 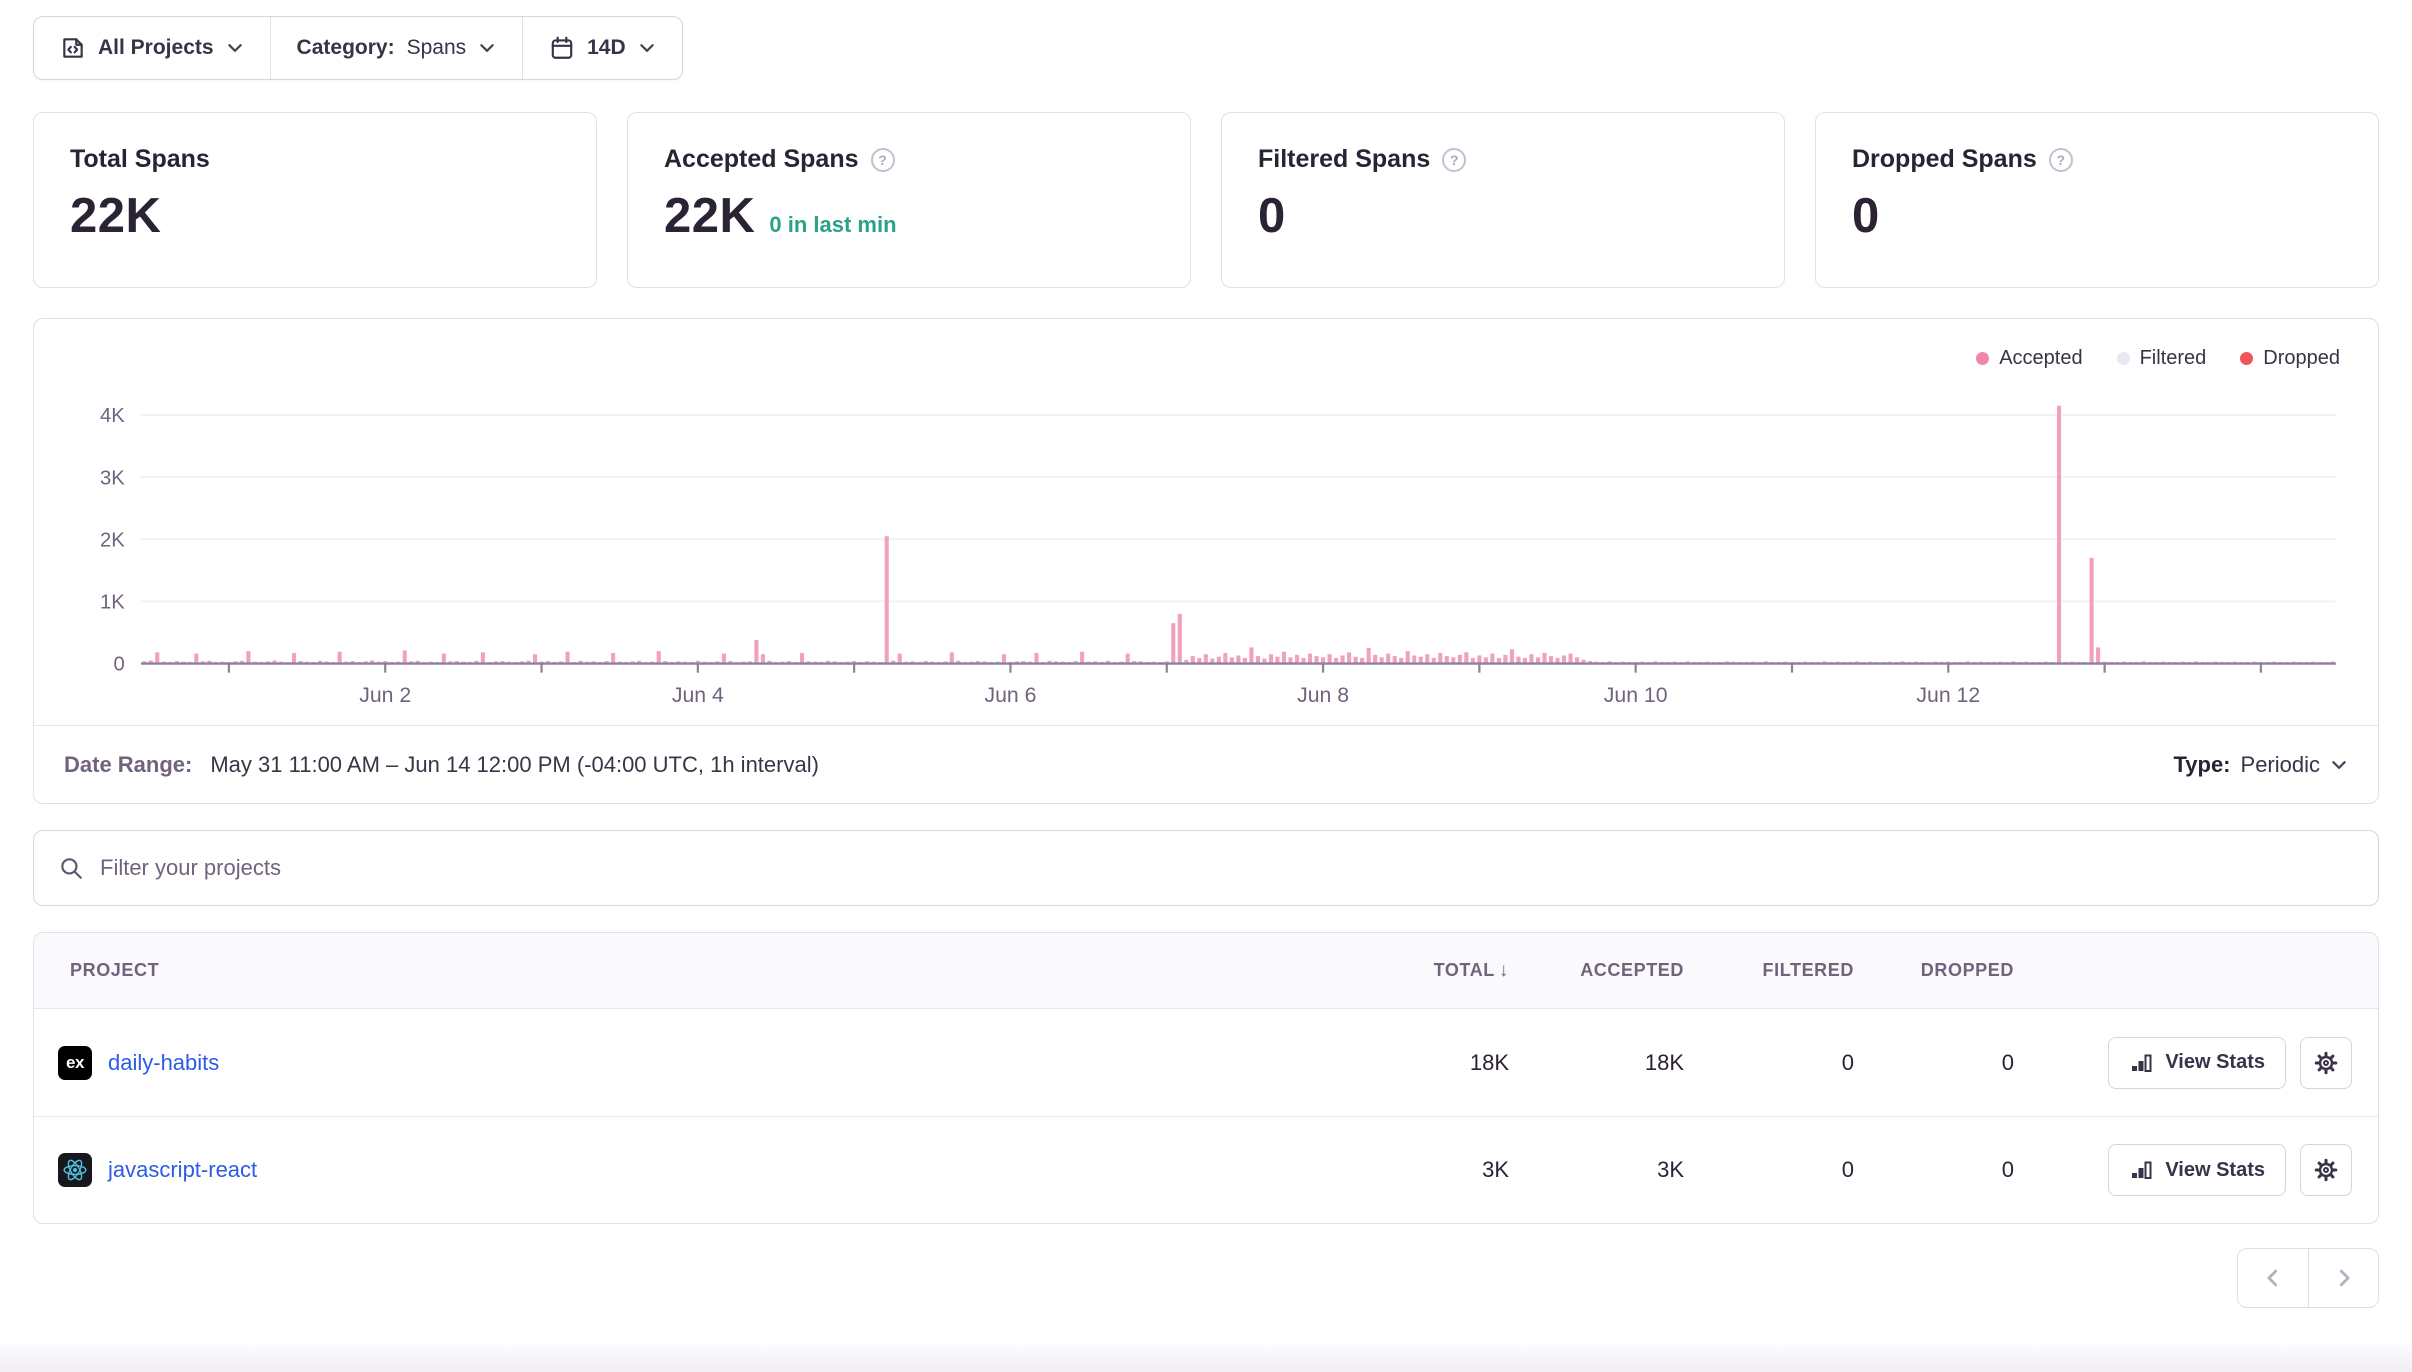 What do you see at coordinates (71, 868) in the screenshot?
I see `search-icon` at bounding box center [71, 868].